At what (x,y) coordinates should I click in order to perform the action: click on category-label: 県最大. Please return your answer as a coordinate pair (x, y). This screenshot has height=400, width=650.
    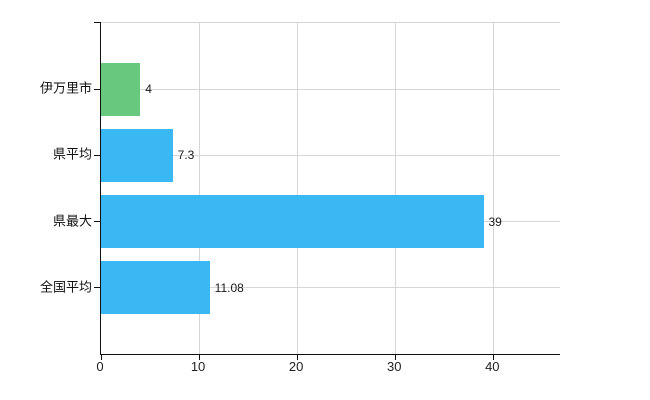
    Looking at the image, I should click on (72, 221).